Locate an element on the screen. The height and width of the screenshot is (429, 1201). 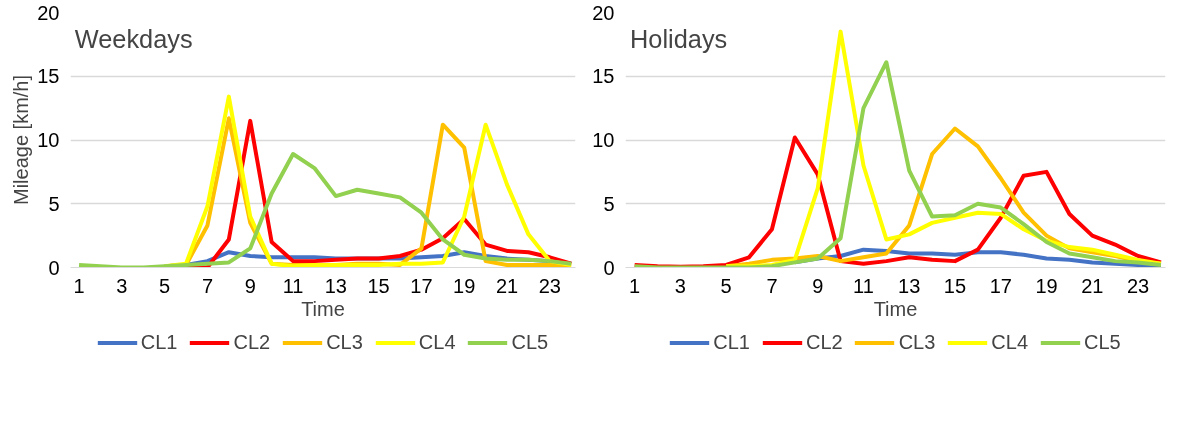
y-axis-title: Mileage [km/h] is located at coordinates (21, 140).